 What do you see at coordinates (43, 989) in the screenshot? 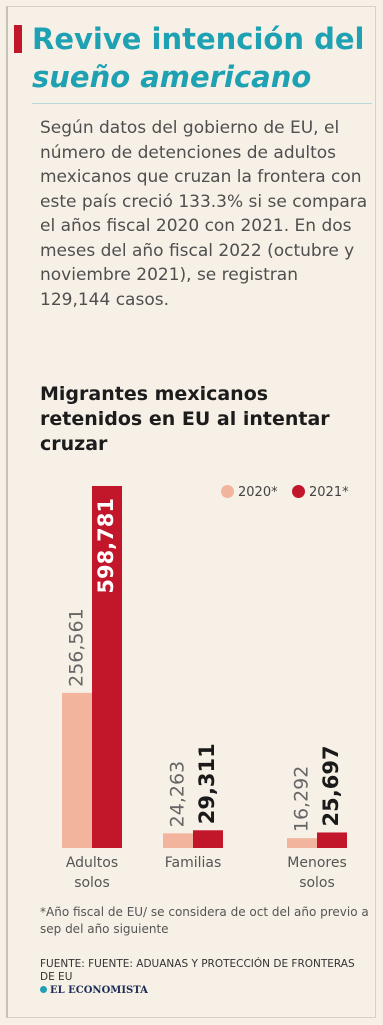
I see `logo-dot-icon` at bounding box center [43, 989].